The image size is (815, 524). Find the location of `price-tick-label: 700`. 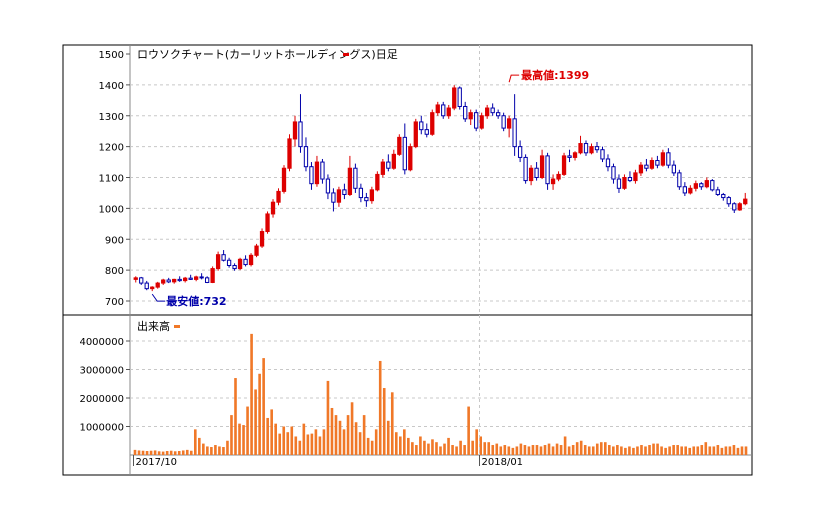

price-tick-label: 700 is located at coordinates (114, 302).